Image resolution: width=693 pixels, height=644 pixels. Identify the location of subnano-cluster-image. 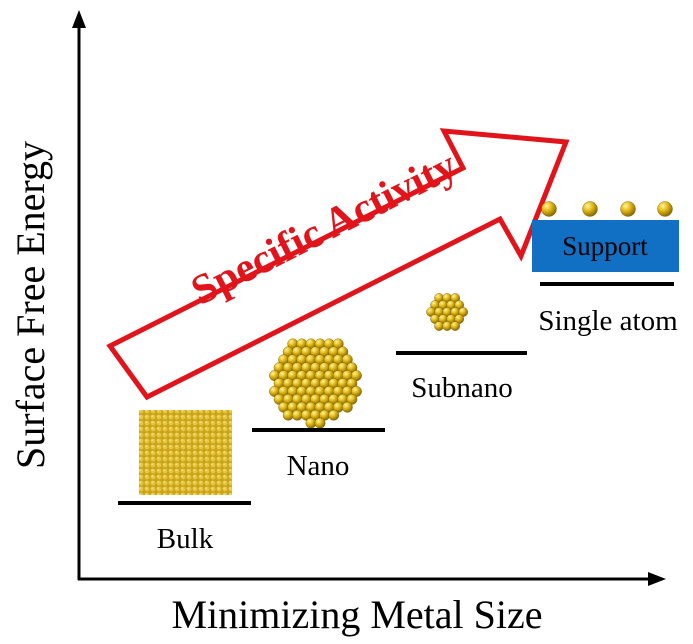
(447, 312).